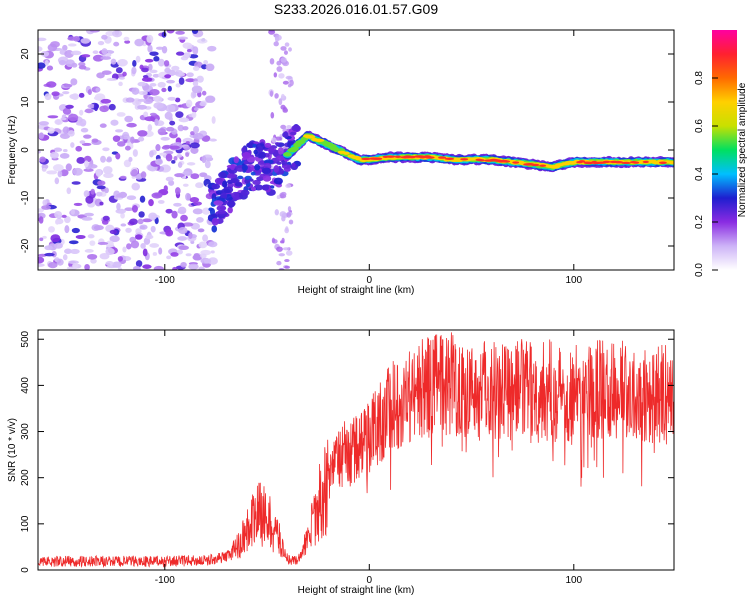 This screenshot has height=600, width=750. What do you see at coordinates (573, 580) in the screenshot?
I see `snr-xtick-label: 100` at bounding box center [573, 580].